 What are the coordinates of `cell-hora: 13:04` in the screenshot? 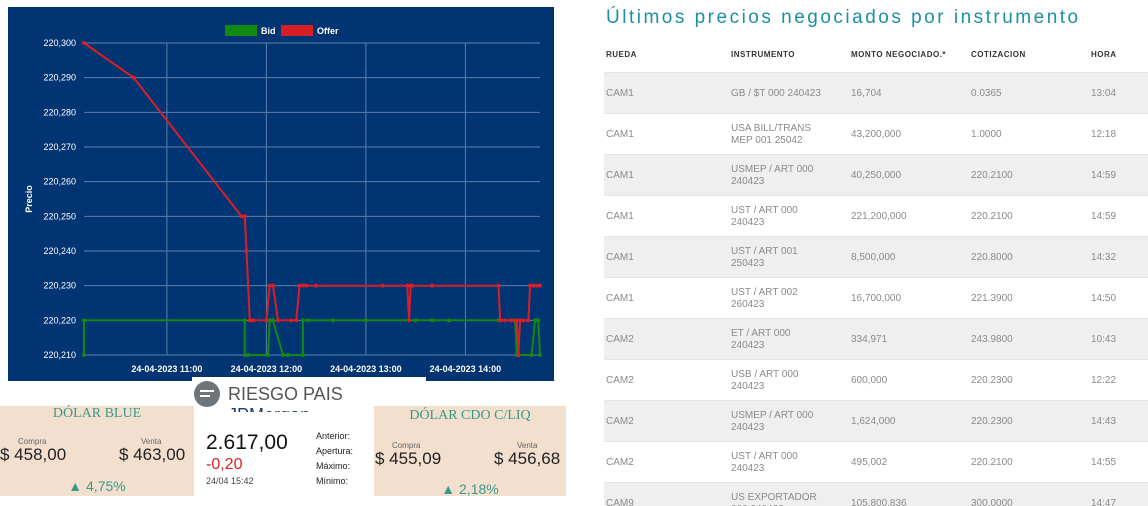 It's located at (1103, 94).